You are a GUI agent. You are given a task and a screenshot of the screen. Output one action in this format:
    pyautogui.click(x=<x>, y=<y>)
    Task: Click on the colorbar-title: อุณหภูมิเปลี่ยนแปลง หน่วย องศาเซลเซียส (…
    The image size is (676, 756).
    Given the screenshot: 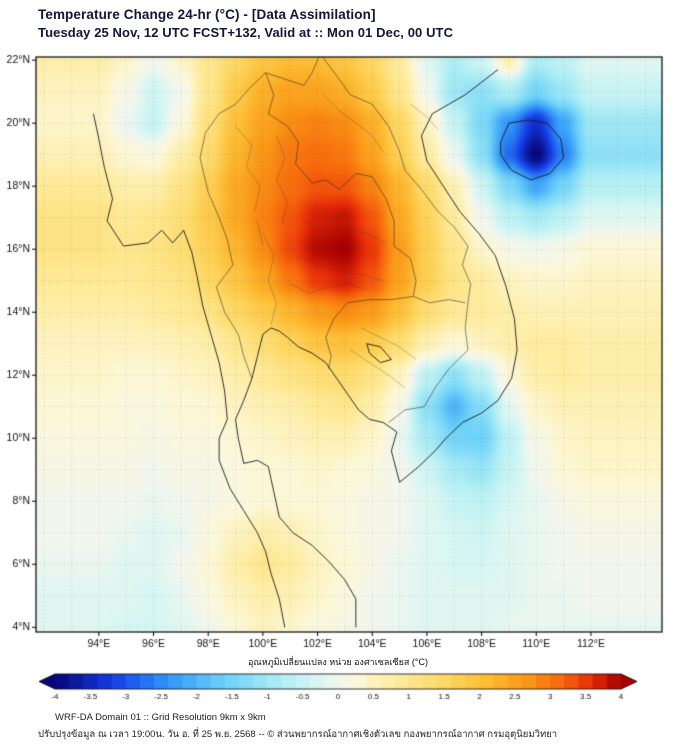 What is the action you would take?
    pyautogui.click(x=338, y=662)
    